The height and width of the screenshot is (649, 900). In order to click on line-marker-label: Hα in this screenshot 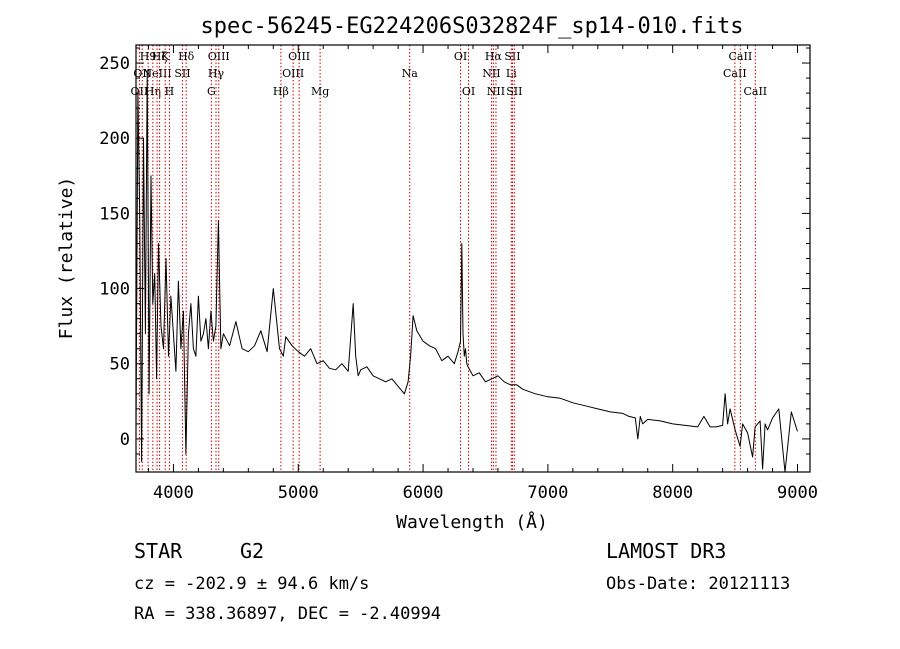, I will do `click(494, 56)`.